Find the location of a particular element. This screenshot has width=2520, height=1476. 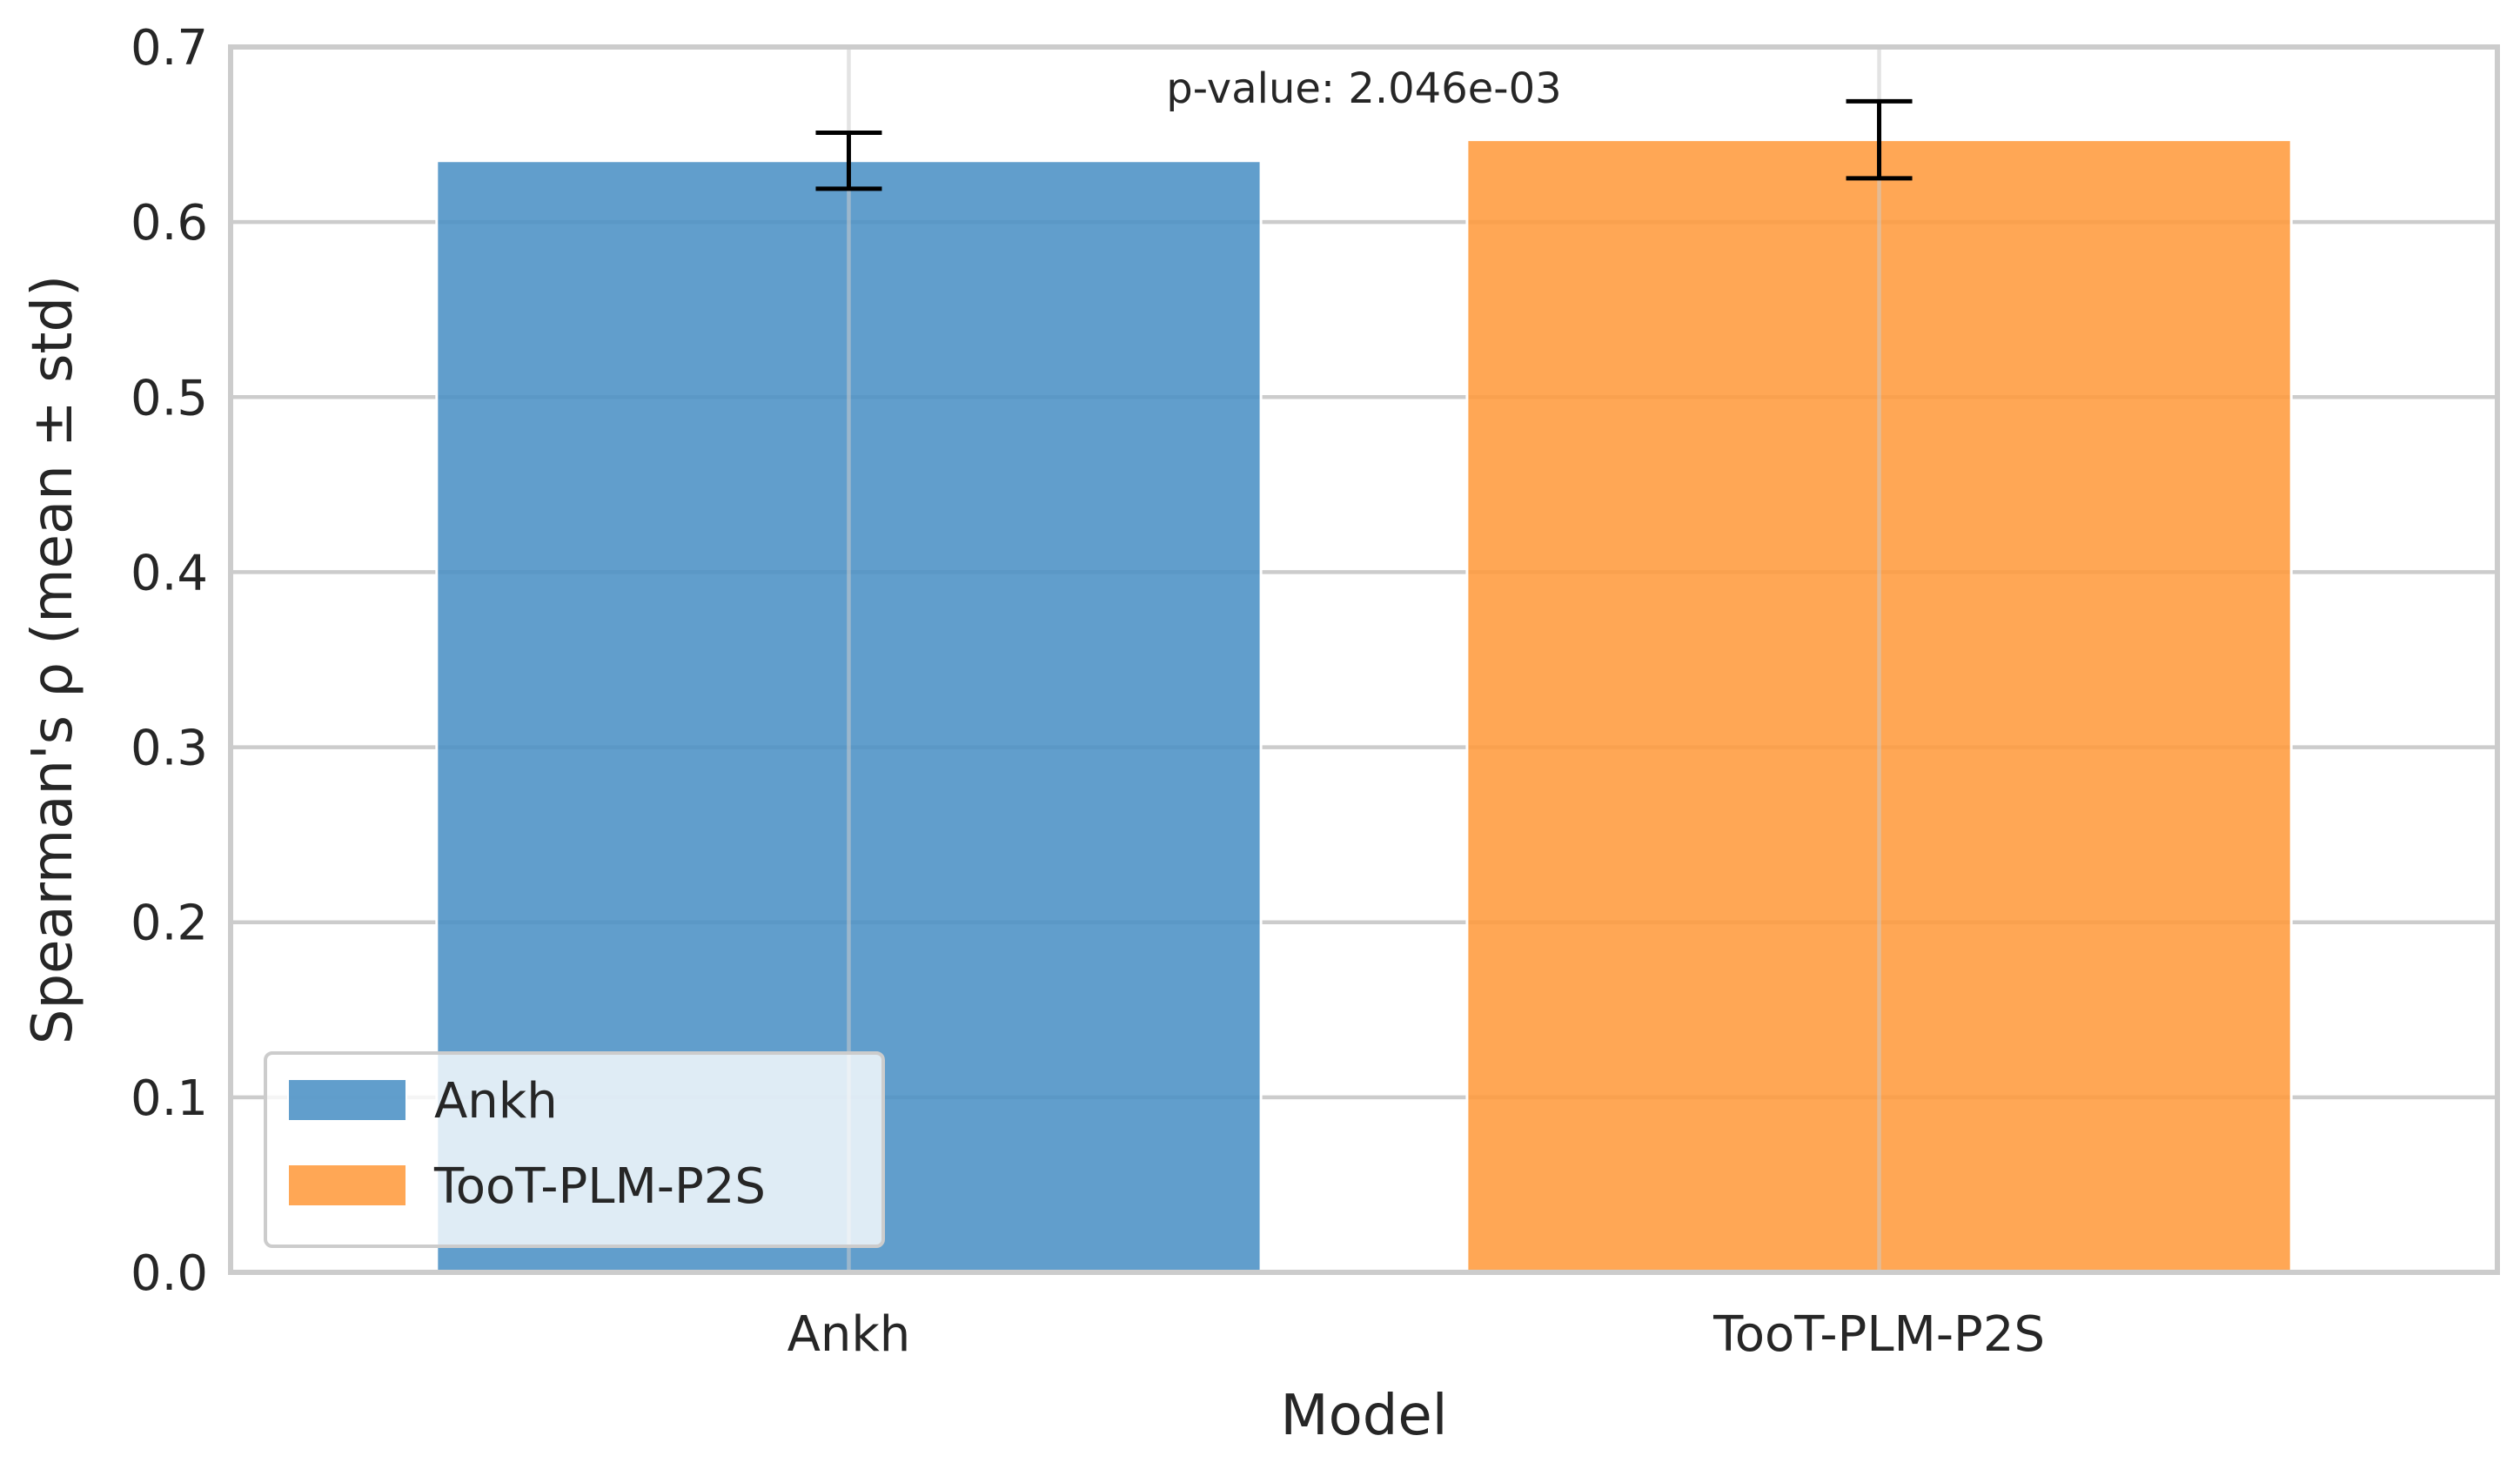

x-tick-label: Ankh is located at coordinates (849, 1334).